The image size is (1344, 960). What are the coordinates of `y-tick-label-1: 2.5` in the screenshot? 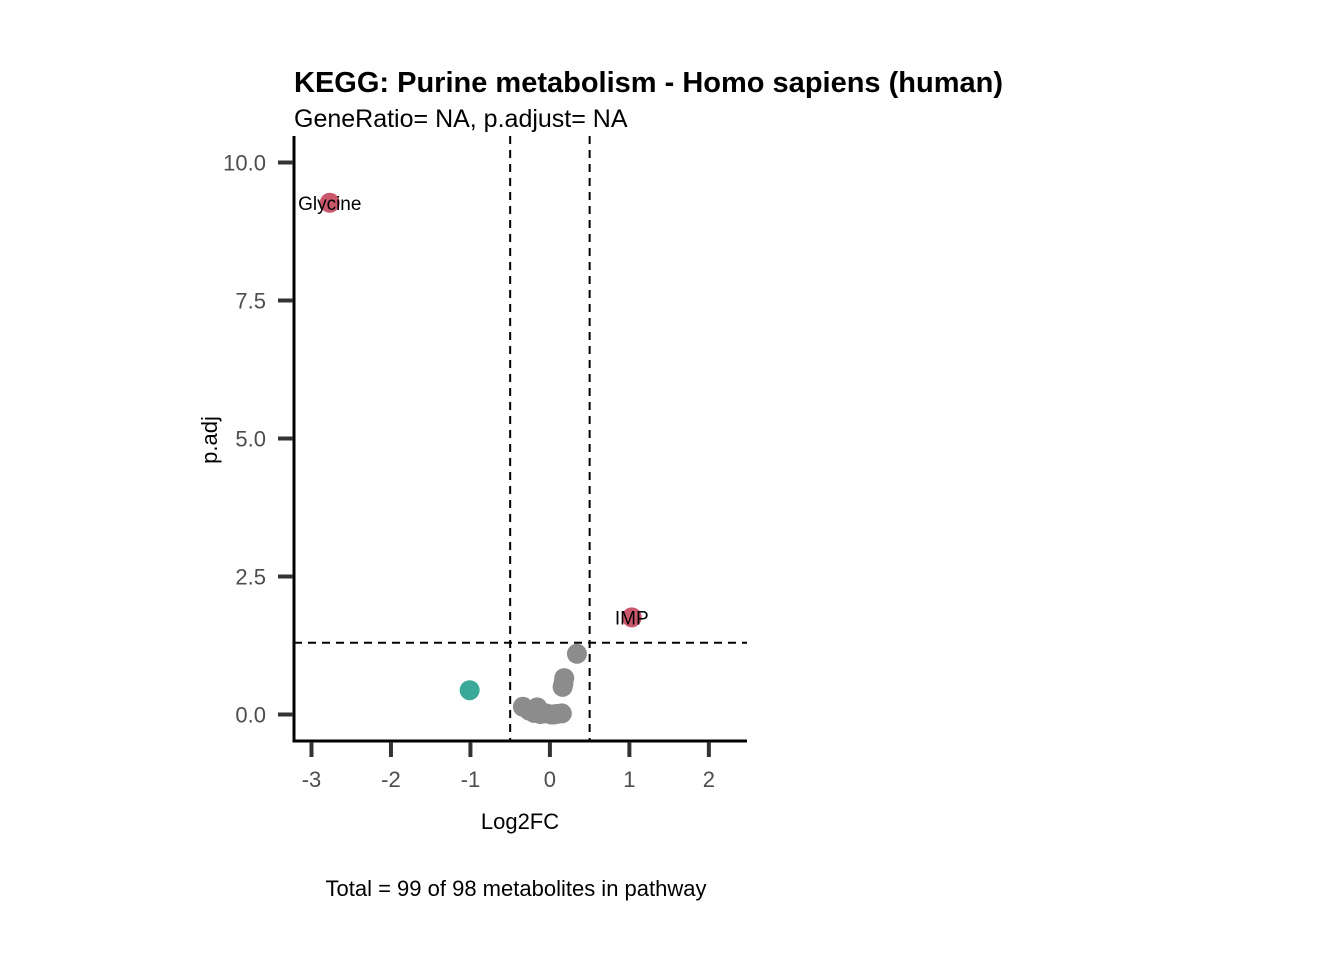 It's located at (250, 577).